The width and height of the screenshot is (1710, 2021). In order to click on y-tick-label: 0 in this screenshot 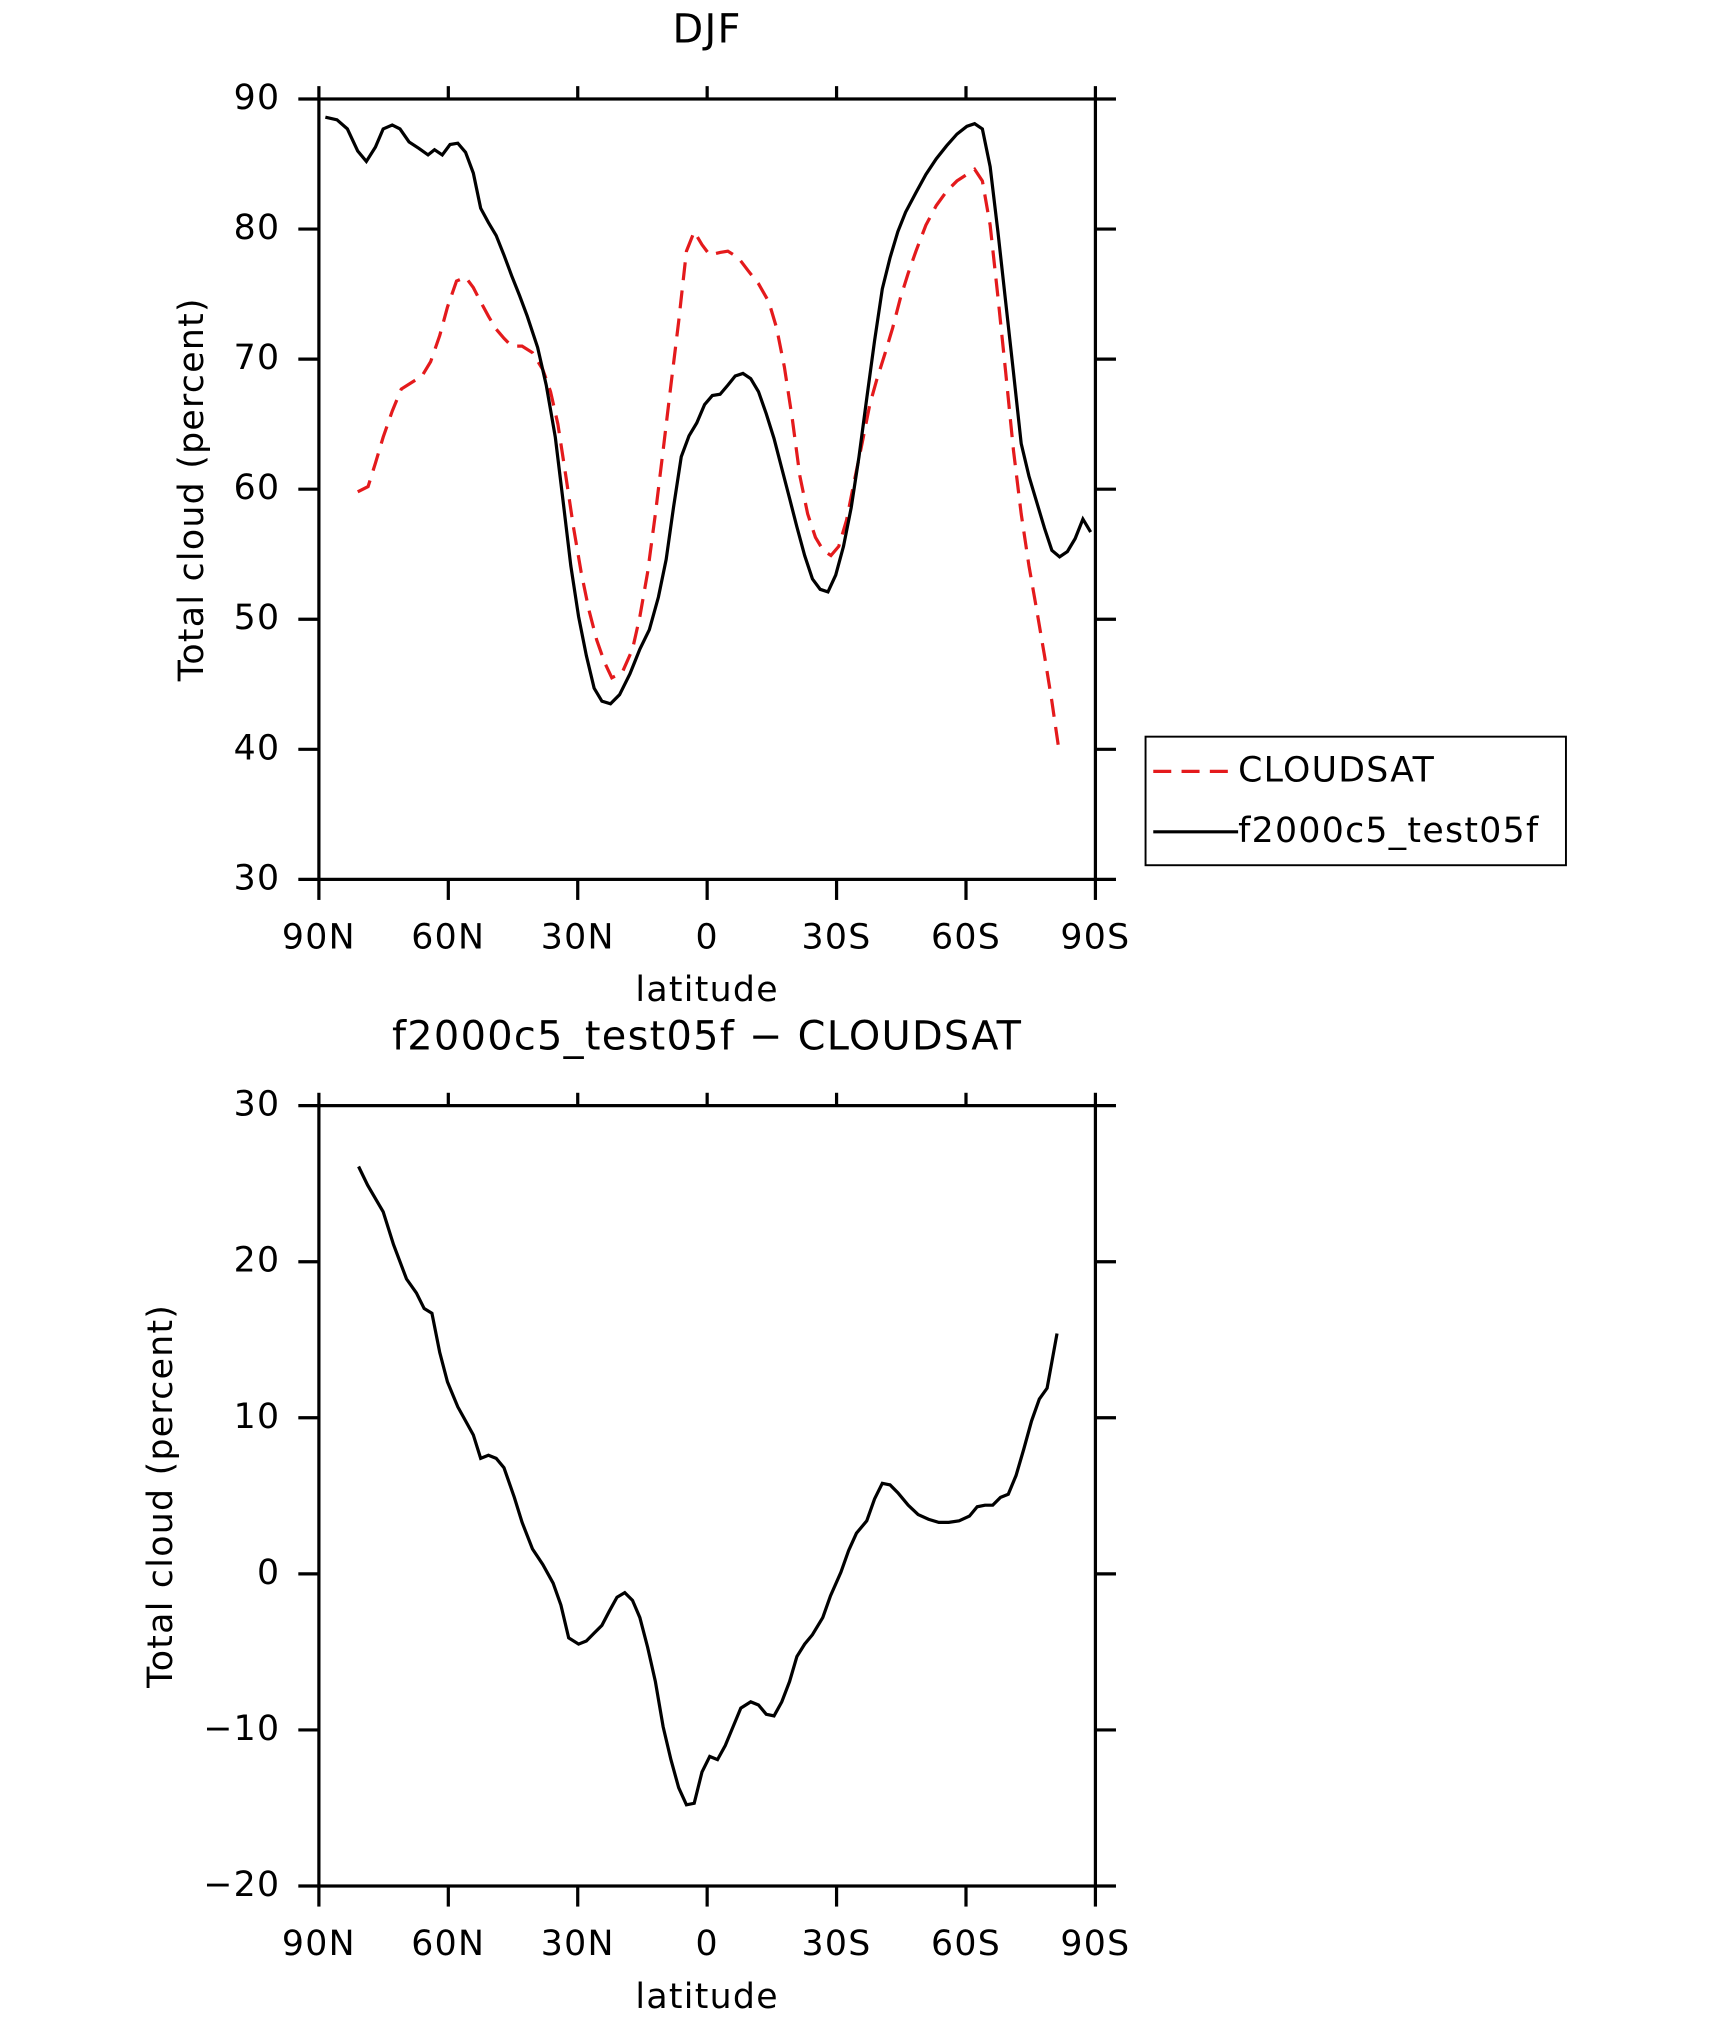, I will do `click(268, 1573)`.